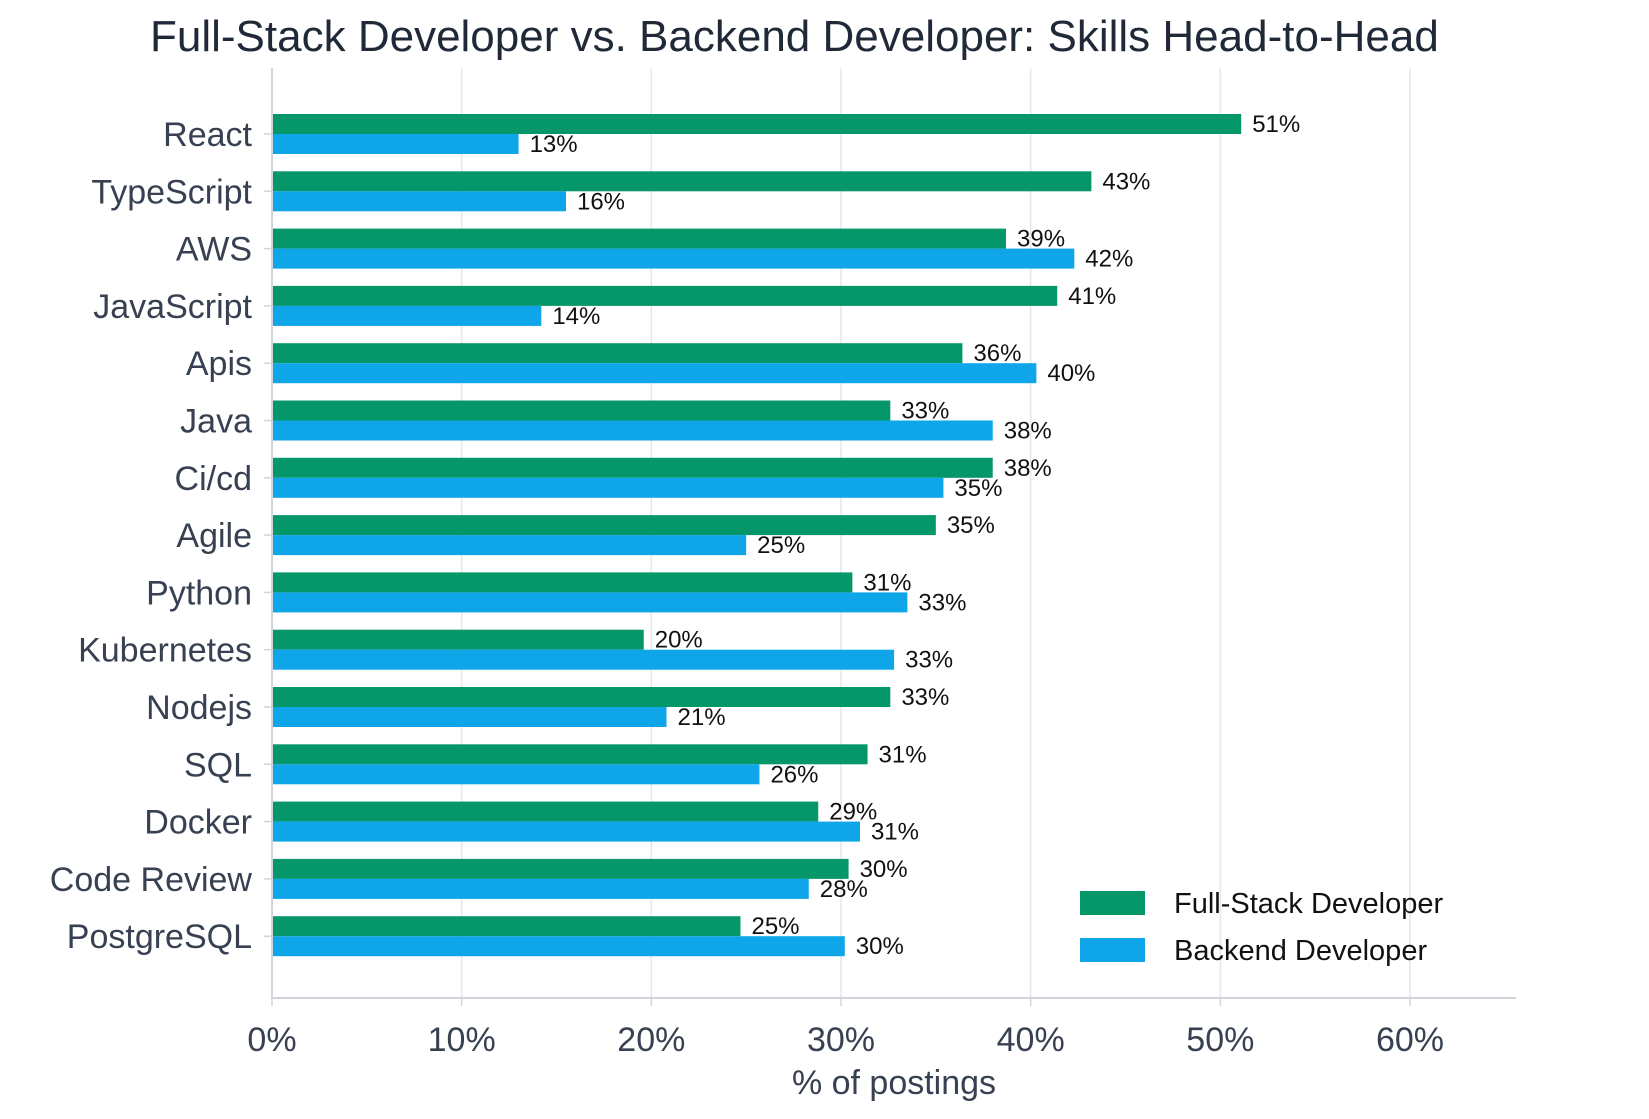 The image size is (1649, 1119). What do you see at coordinates (554, 144) in the screenshot?
I see `data-label: 13%` at bounding box center [554, 144].